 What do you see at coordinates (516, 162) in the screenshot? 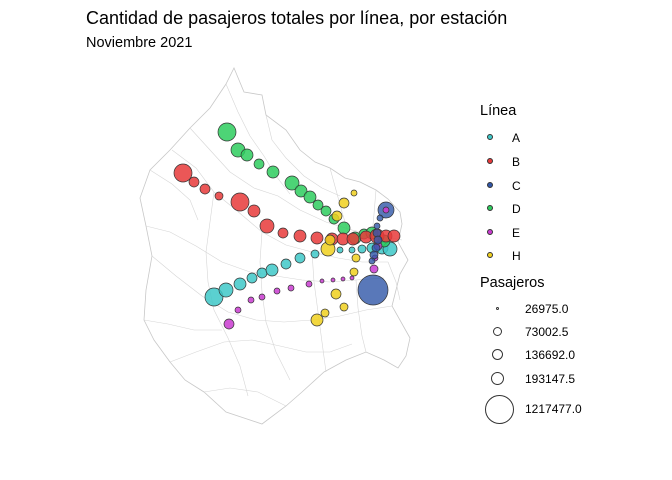
I see `legend-label-b: B` at bounding box center [516, 162].